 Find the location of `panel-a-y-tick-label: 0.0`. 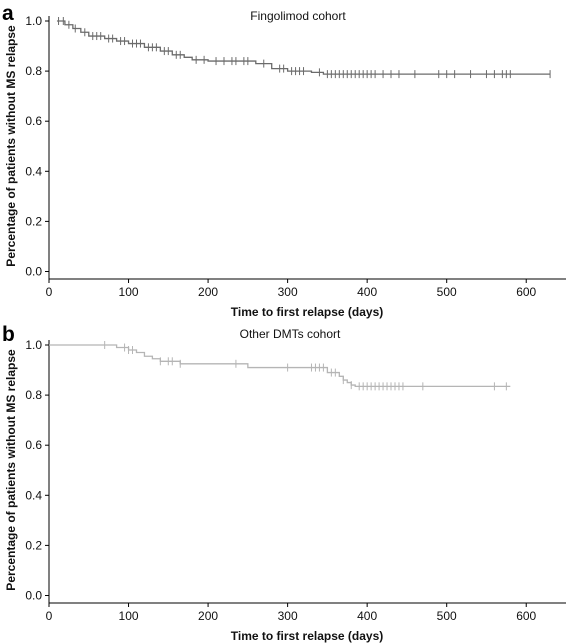

panel-a-y-tick-label: 0.0 is located at coordinates (33, 271).